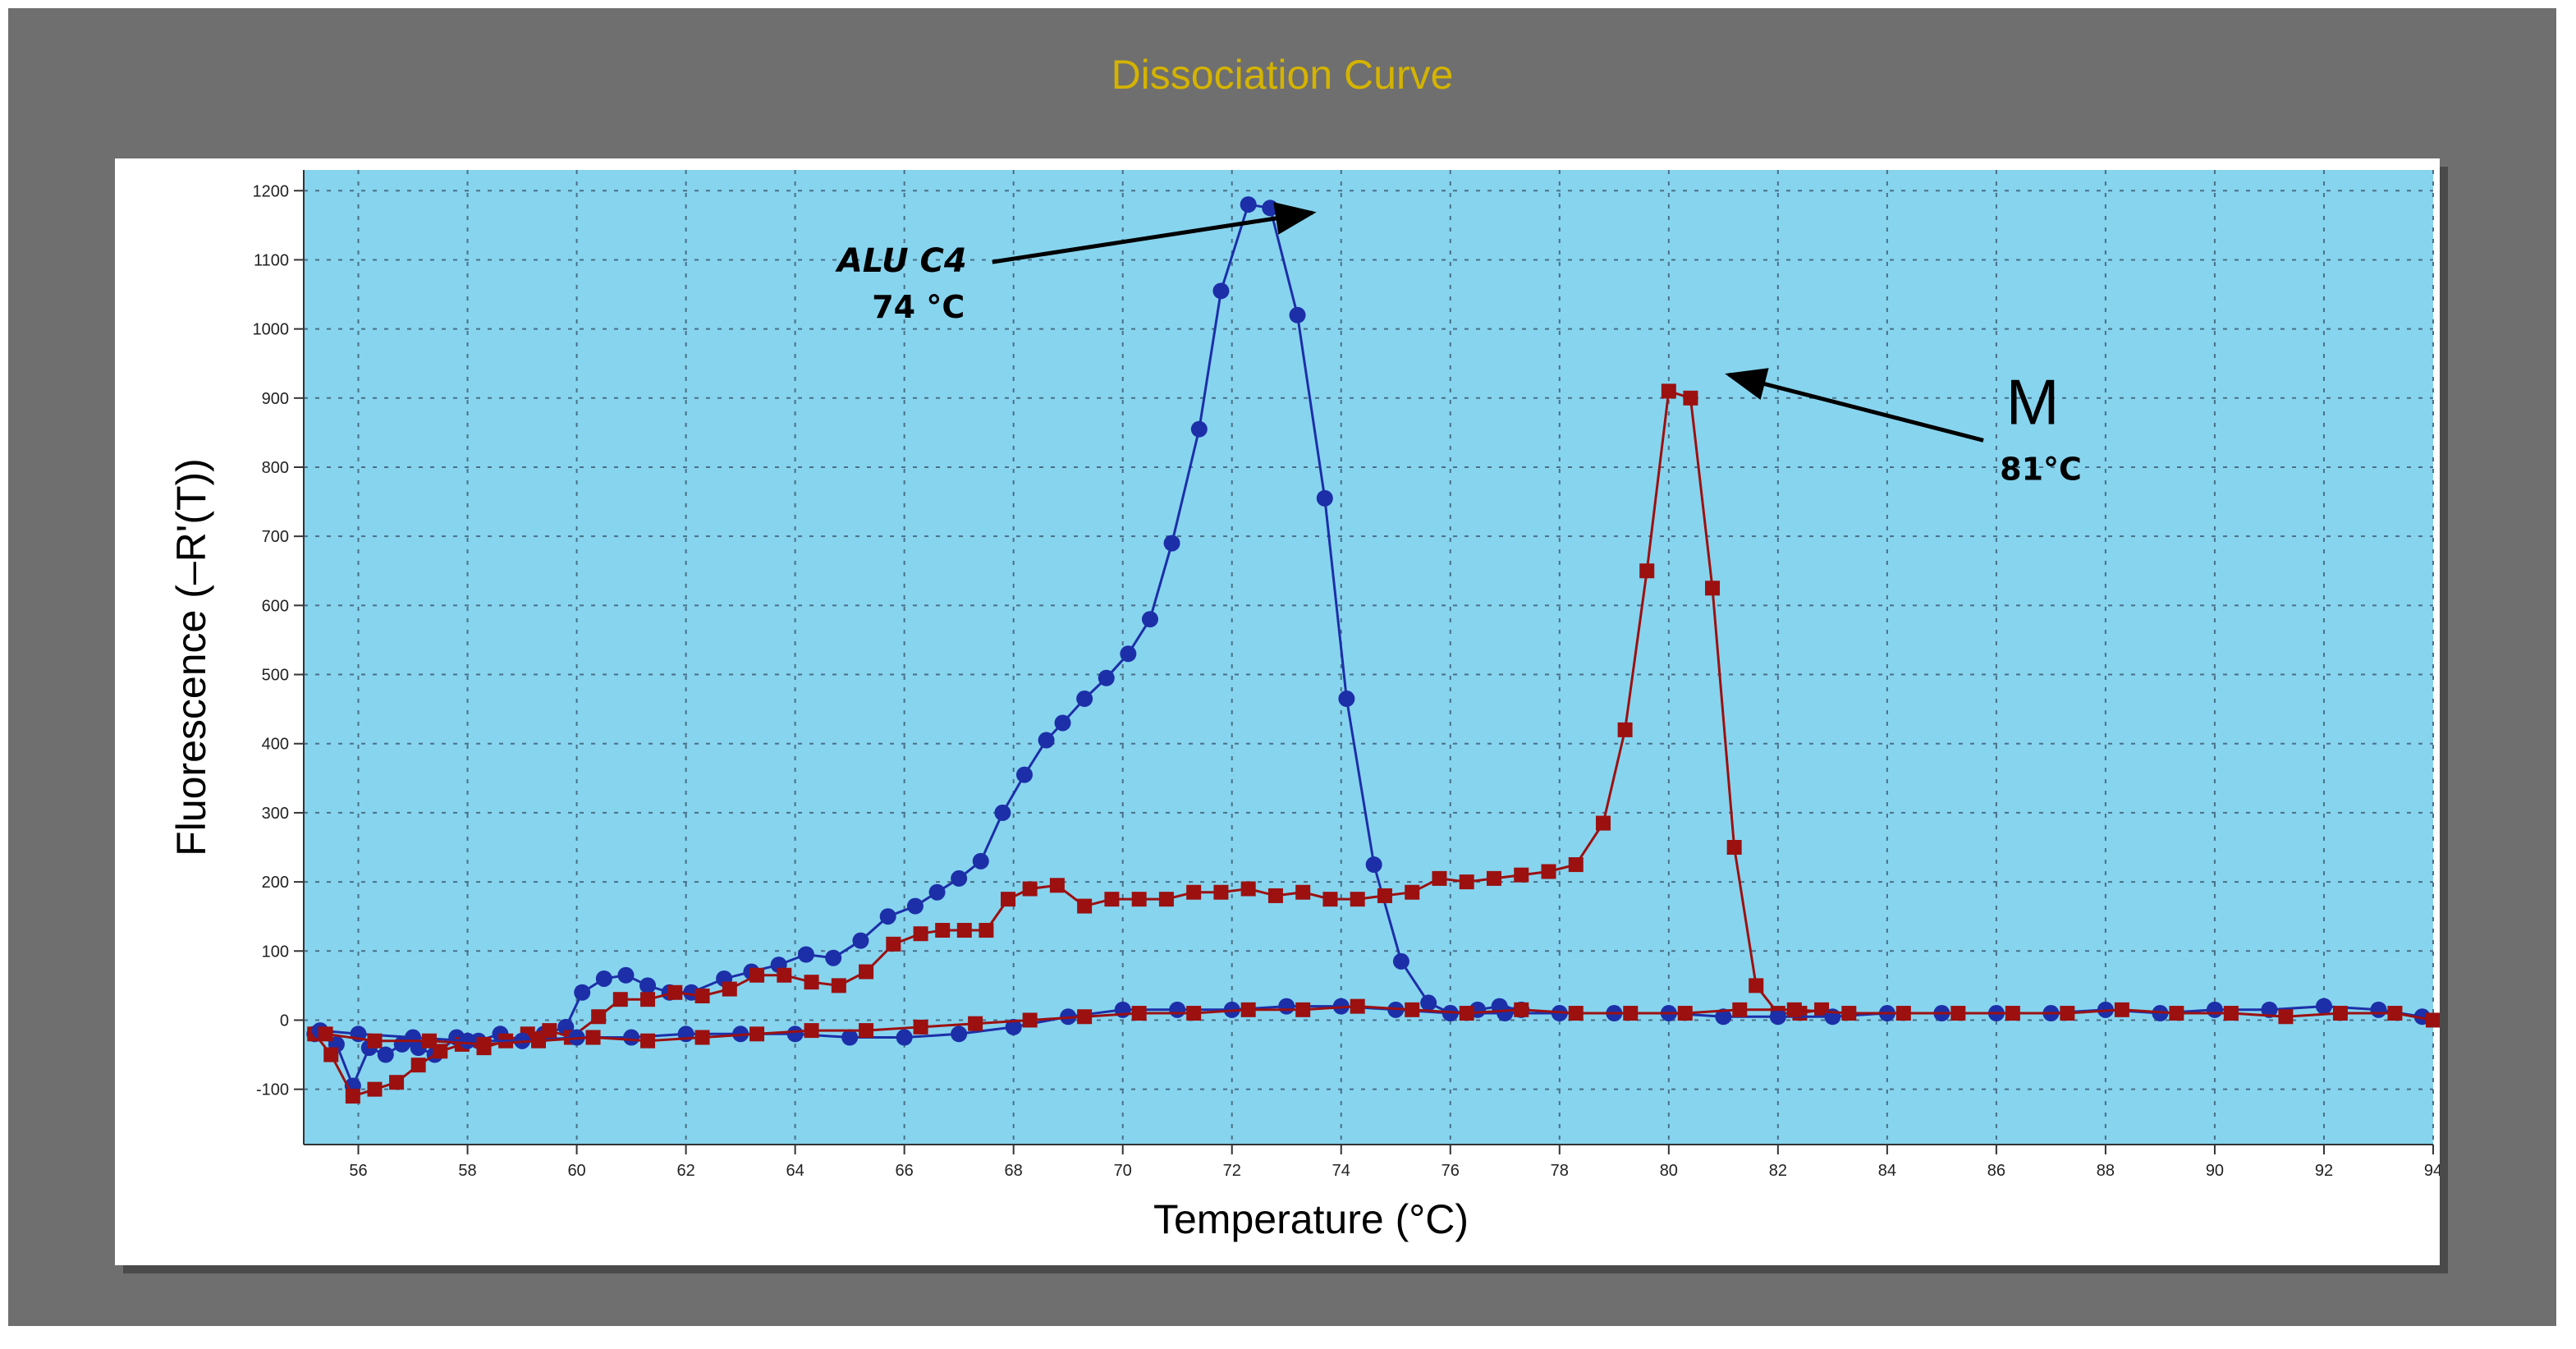 The width and height of the screenshot is (2576, 1349). What do you see at coordinates (276, 537) in the screenshot?
I see `y-tick-label: 700` at bounding box center [276, 537].